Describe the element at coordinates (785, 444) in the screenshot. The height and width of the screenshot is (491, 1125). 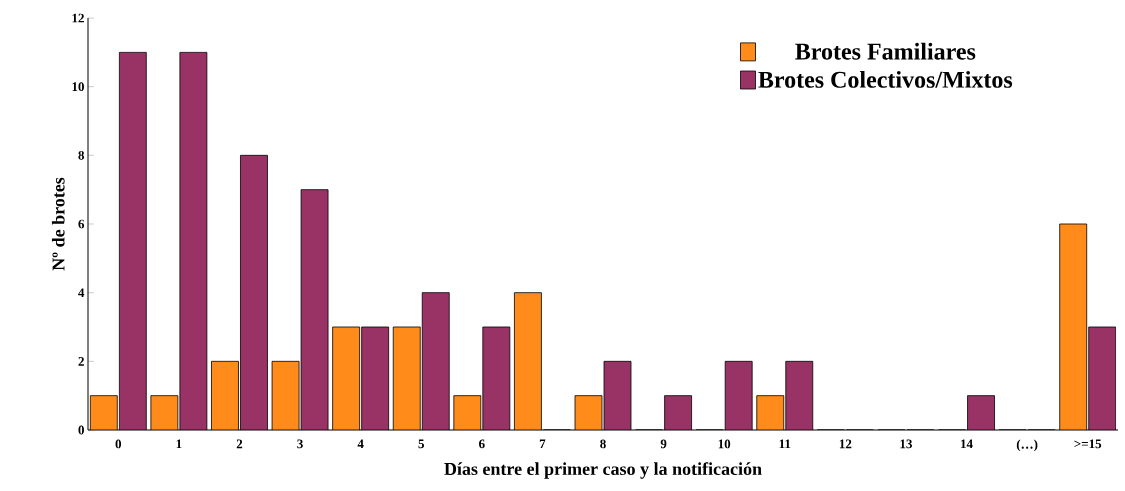
I see `x-tick-label: 11` at that location.